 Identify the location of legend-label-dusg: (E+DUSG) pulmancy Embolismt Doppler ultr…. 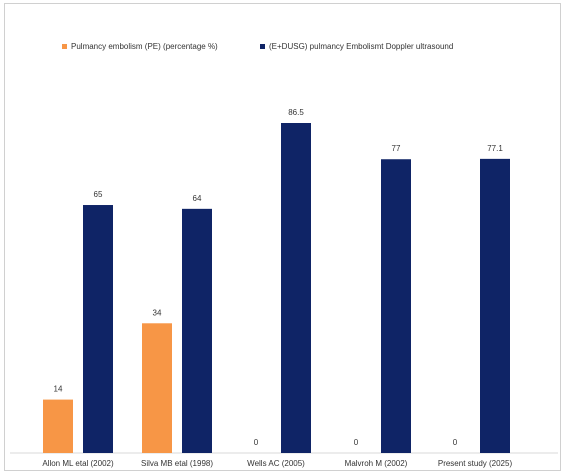
(361, 46).